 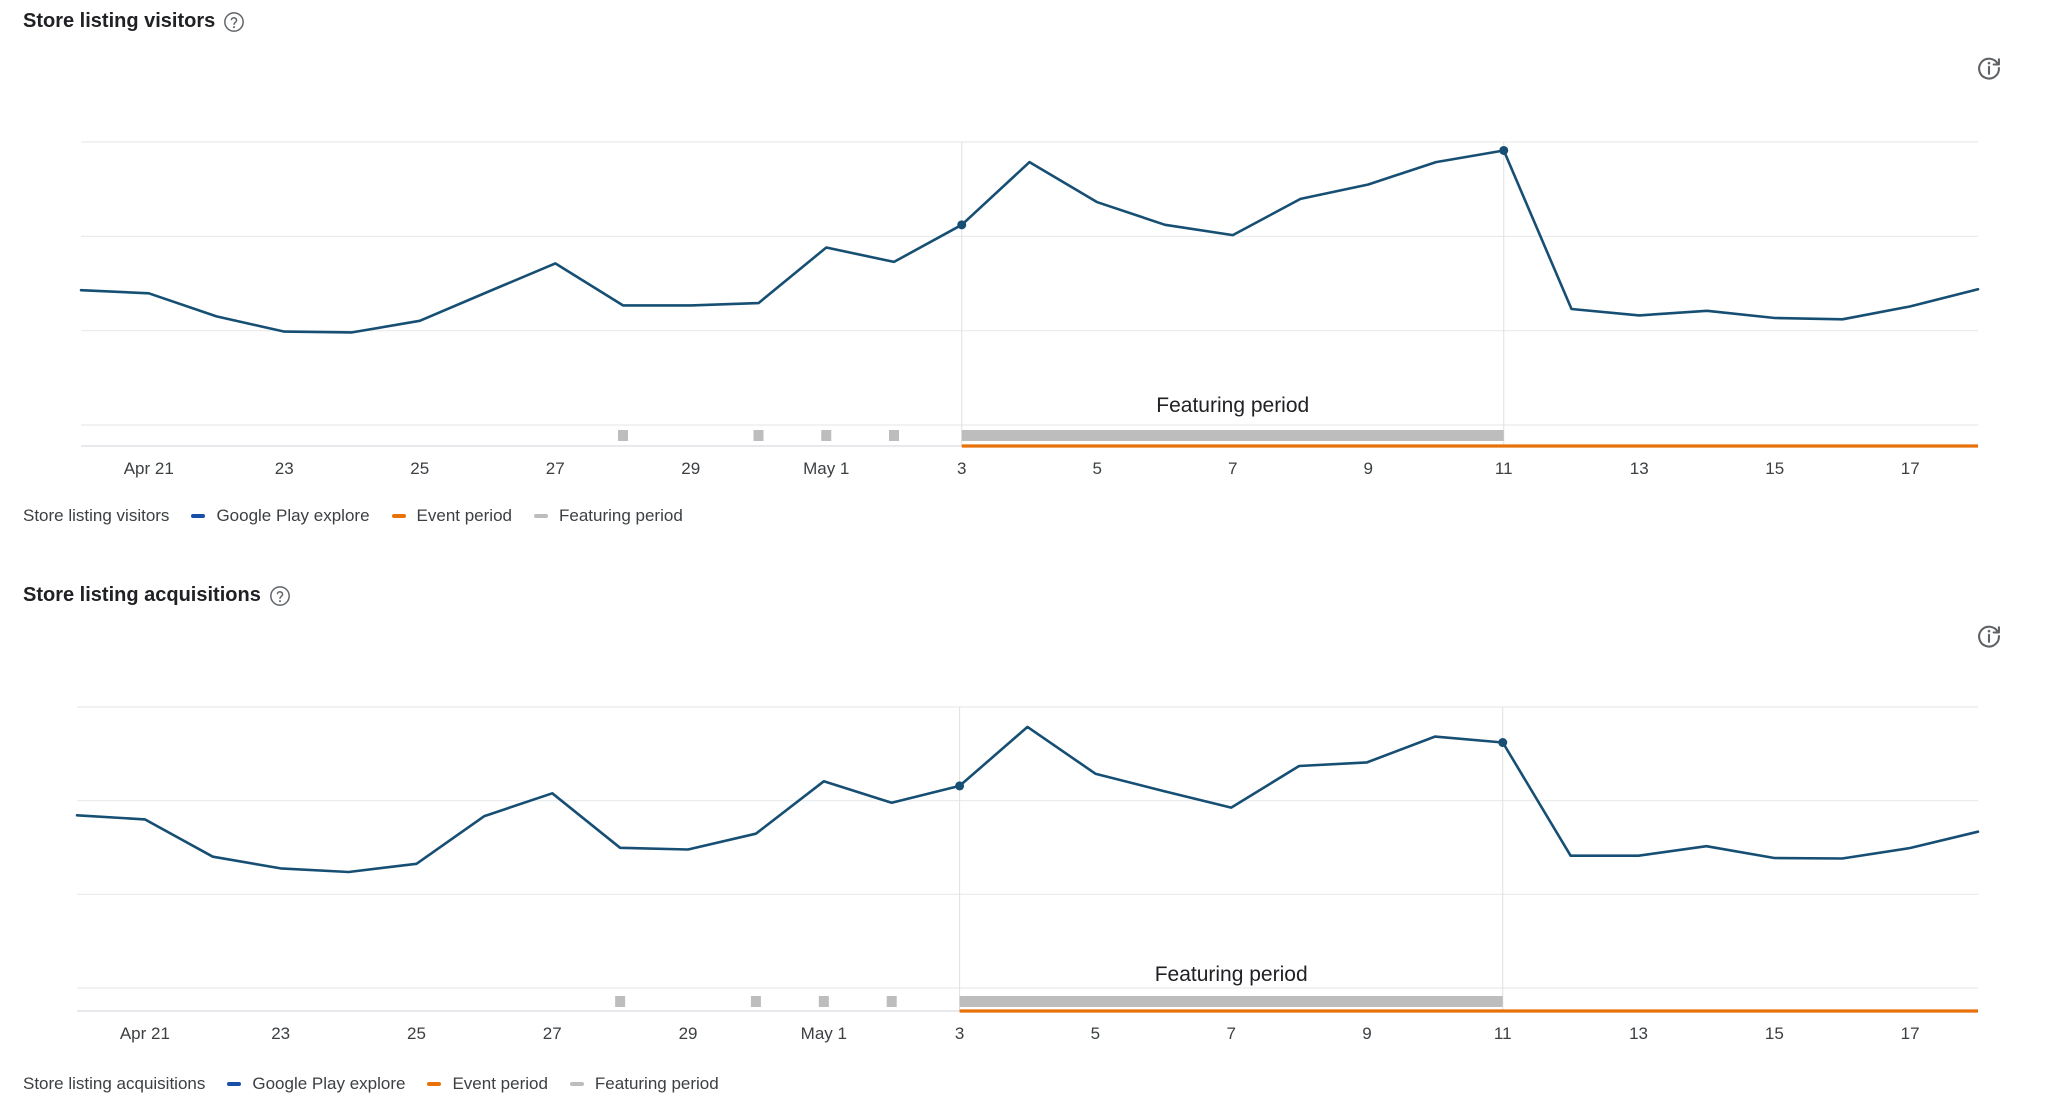 I want to click on series-line-google-play-explore, so click(x=1027, y=799).